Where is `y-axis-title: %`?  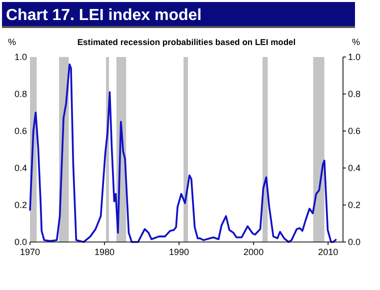 y-axis-title: % is located at coordinates (12, 42).